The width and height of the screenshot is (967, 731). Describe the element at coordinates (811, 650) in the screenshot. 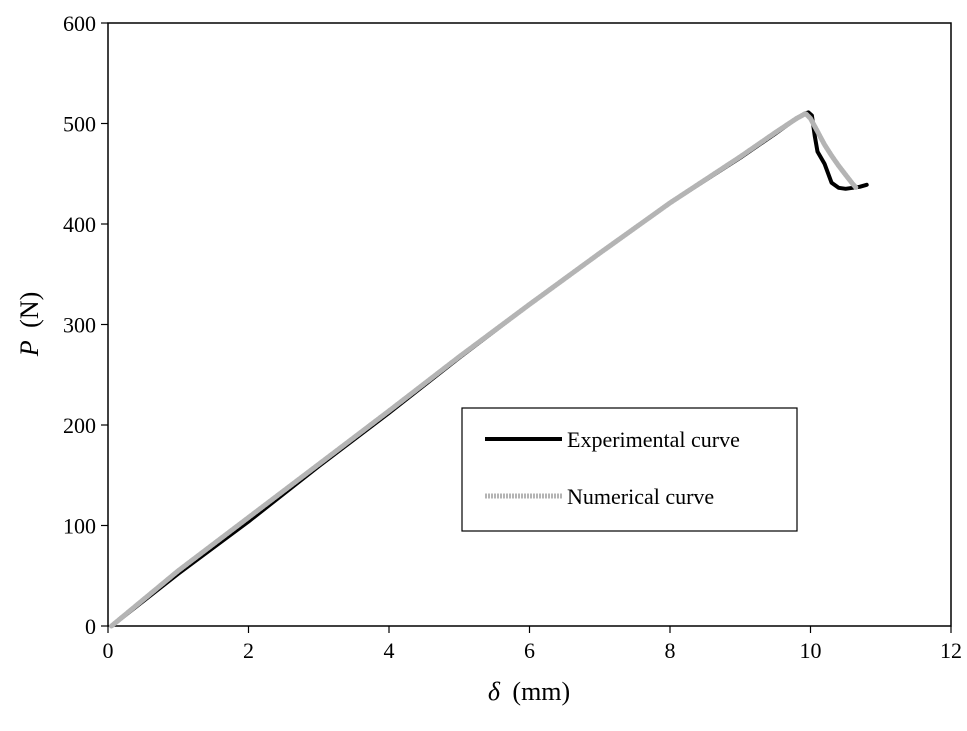

I see `x-tick-label: 10` at that location.